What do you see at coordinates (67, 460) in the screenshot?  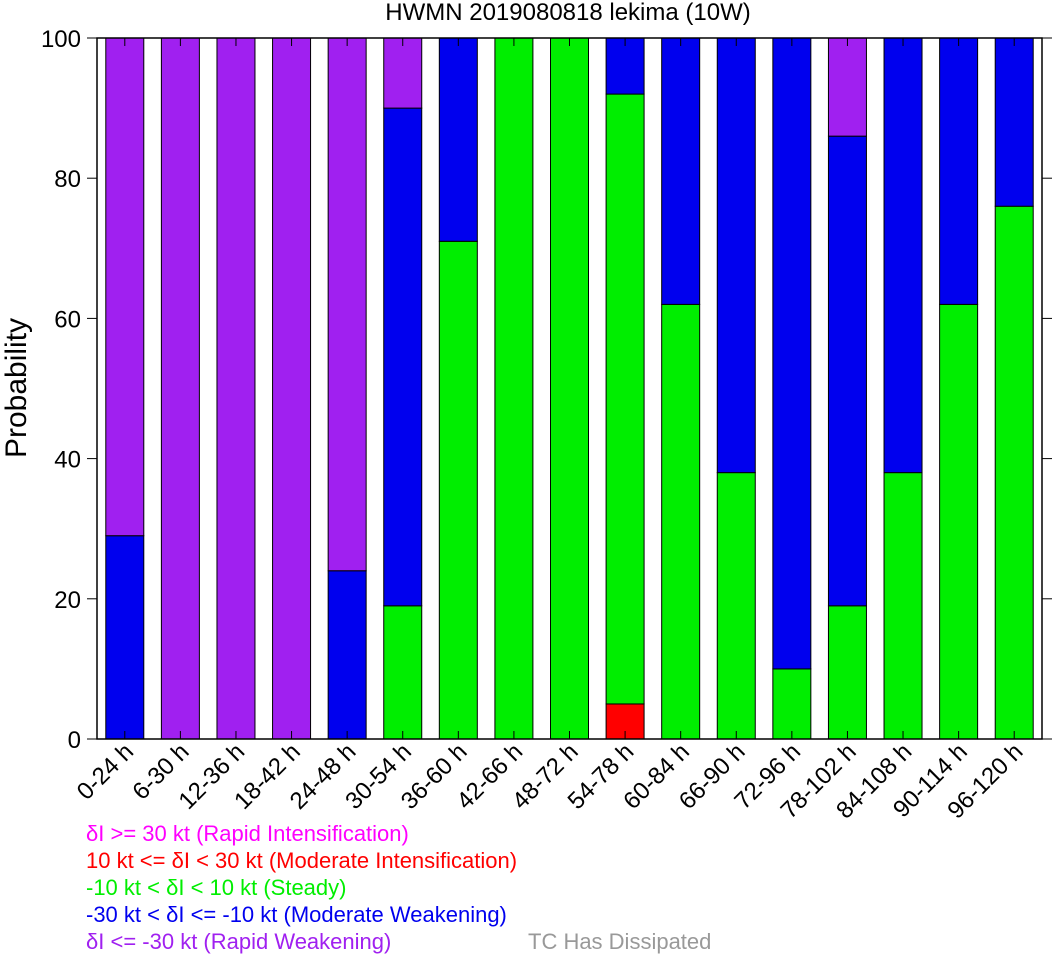 I see `y-tick-label: 40` at bounding box center [67, 460].